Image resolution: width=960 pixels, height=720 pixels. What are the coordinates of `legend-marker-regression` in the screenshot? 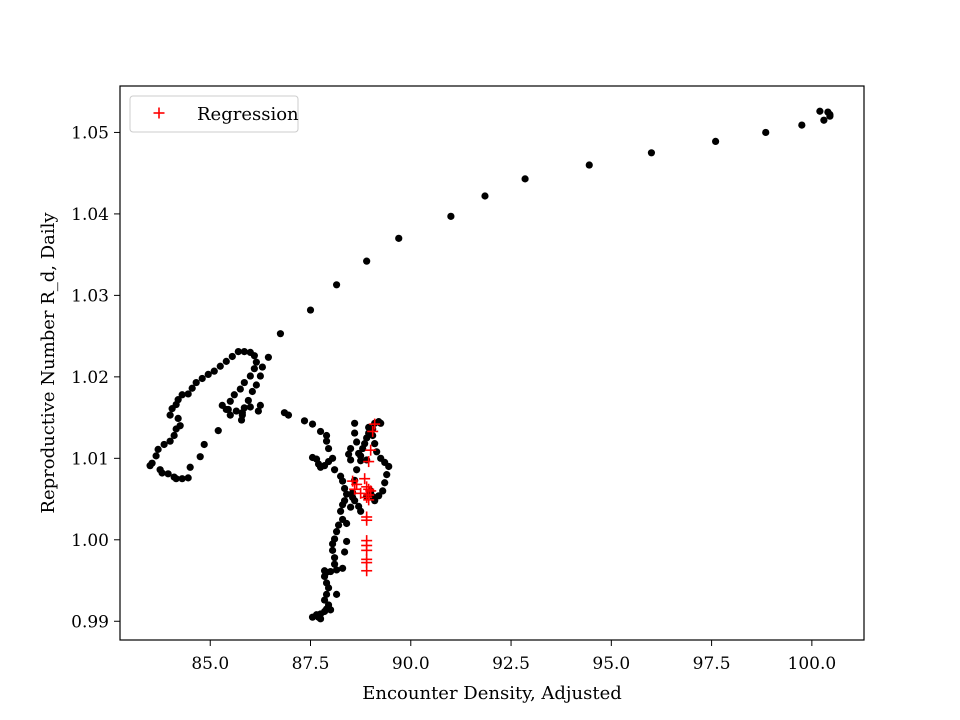 It's located at (159, 113).